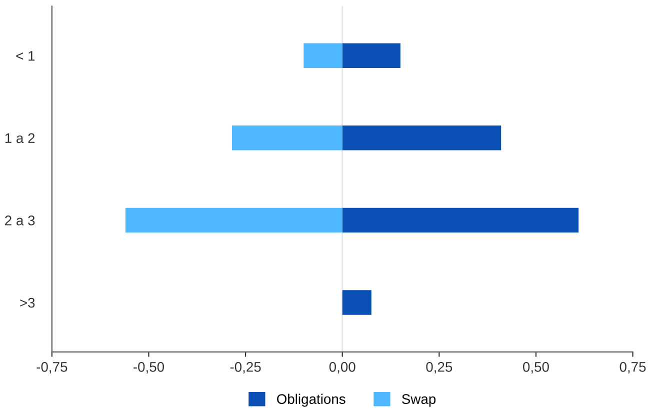 The height and width of the screenshot is (414, 649). Describe the element at coordinates (25, 56) in the screenshot. I see `y-tick-label: < 1` at that location.